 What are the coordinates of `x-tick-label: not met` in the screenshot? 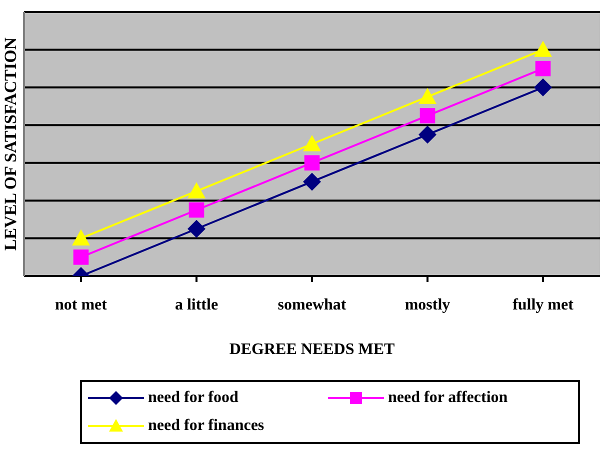 It's located at (81, 305).